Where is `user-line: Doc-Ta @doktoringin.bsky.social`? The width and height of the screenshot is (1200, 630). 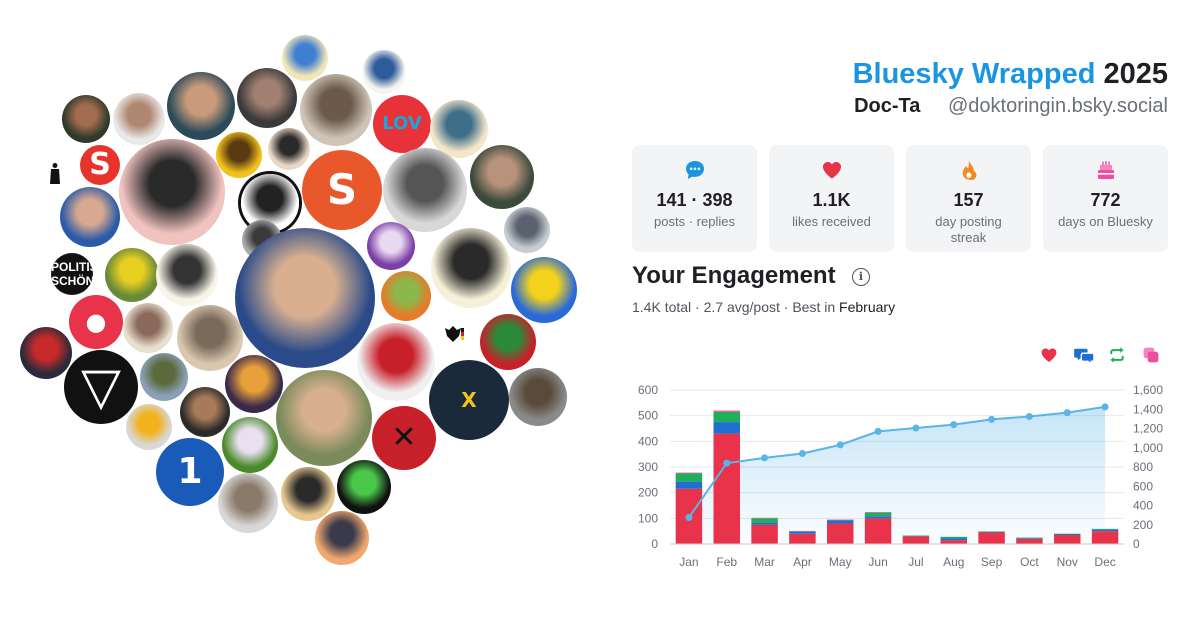
user-line: Doc-Ta @doktoringin.bsky.social is located at coordinates (1011, 106).